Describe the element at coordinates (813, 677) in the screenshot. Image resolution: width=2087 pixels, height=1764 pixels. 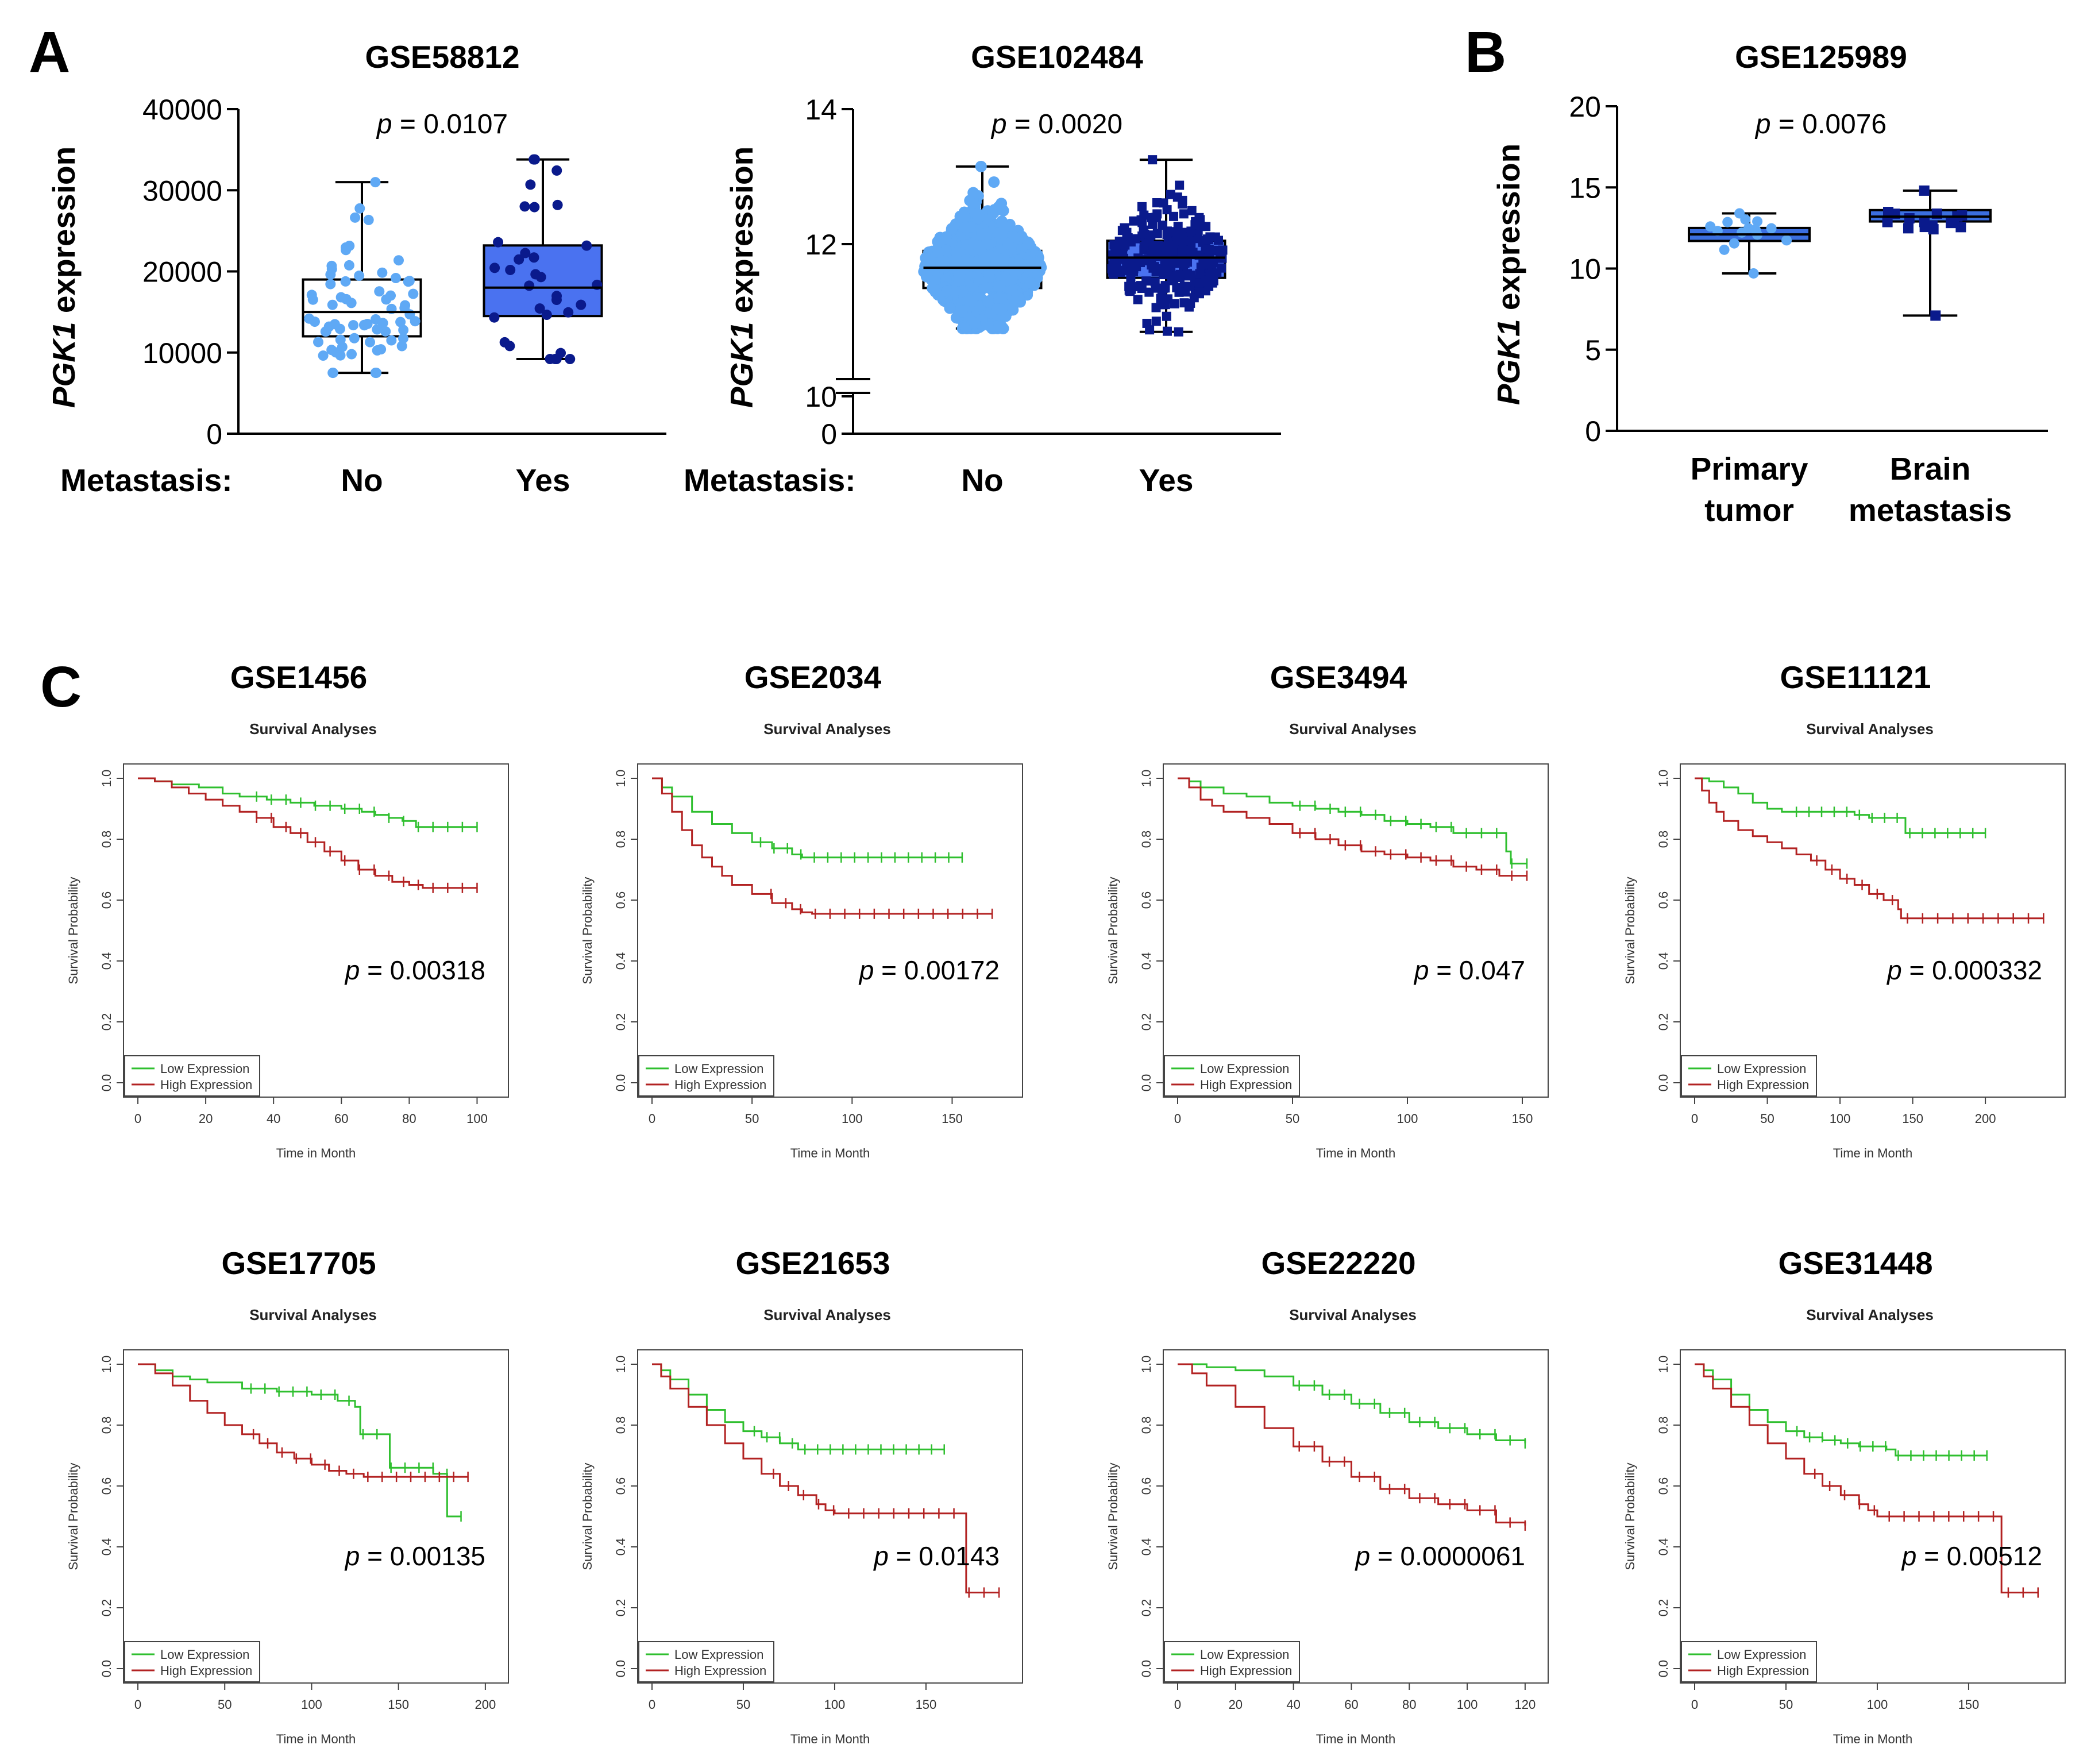
I see `survival-title: GSE2034` at that location.